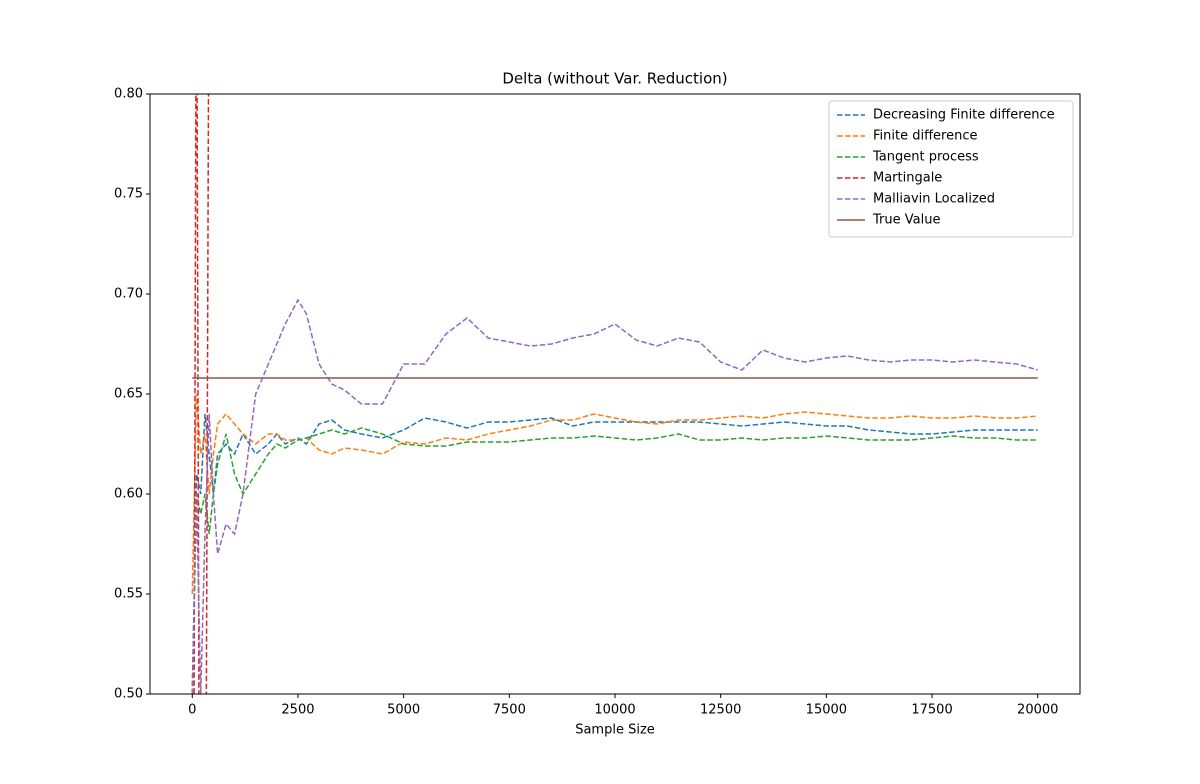 The image size is (1200, 784). Describe the element at coordinates (128, 94) in the screenshot. I see `y-tick-label: 0.80` at that location.